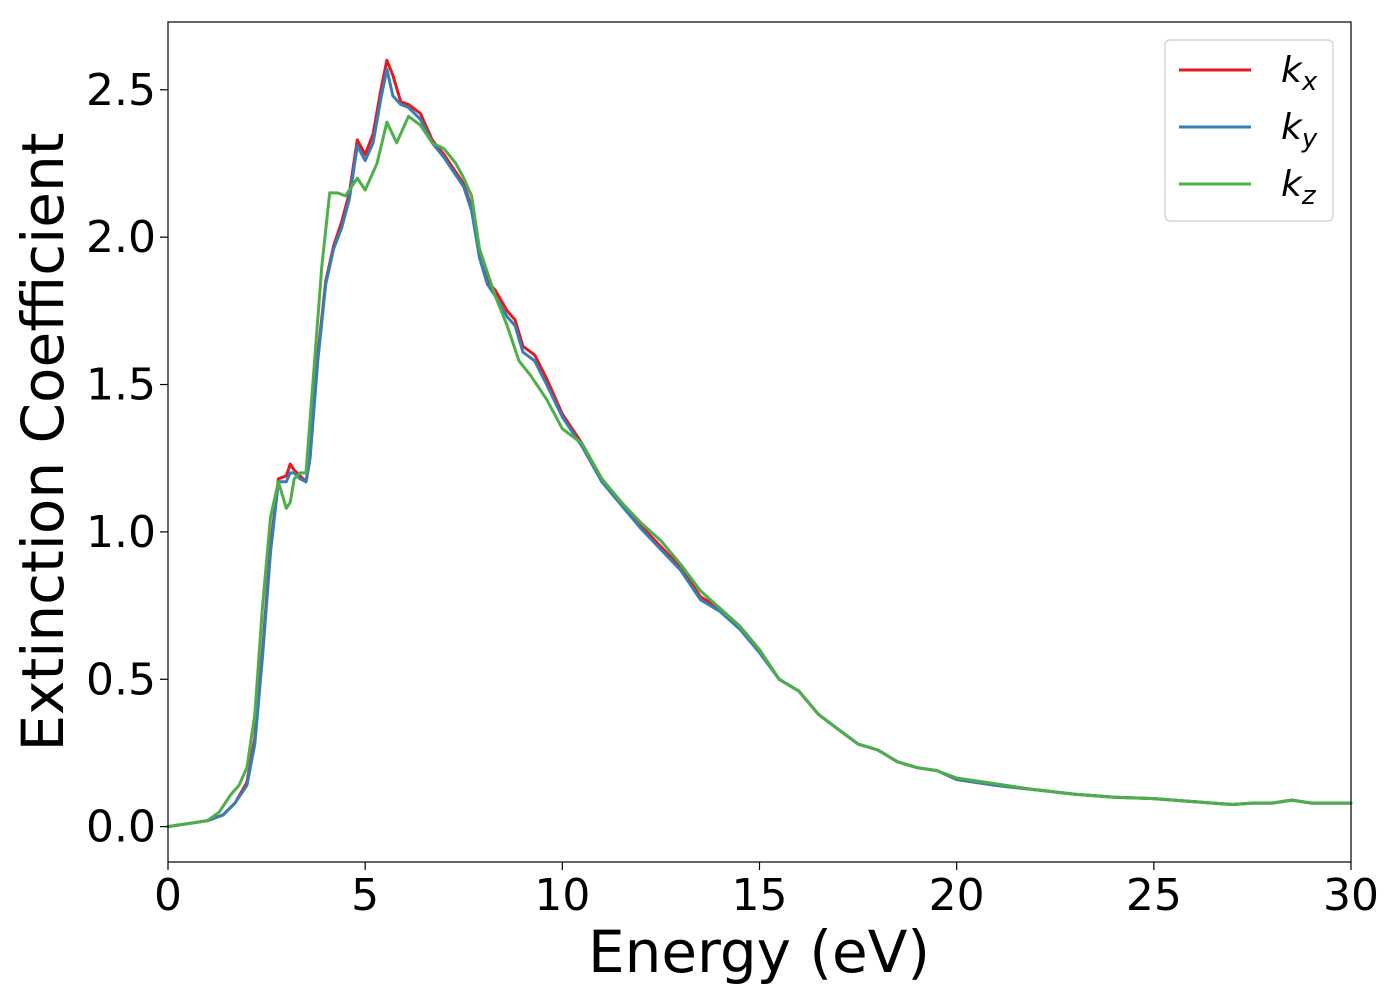 The height and width of the screenshot is (1000, 1400). What do you see at coordinates (1299, 73) in the screenshot?
I see `legend-label-kx: kx` at bounding box center [1299, 73].